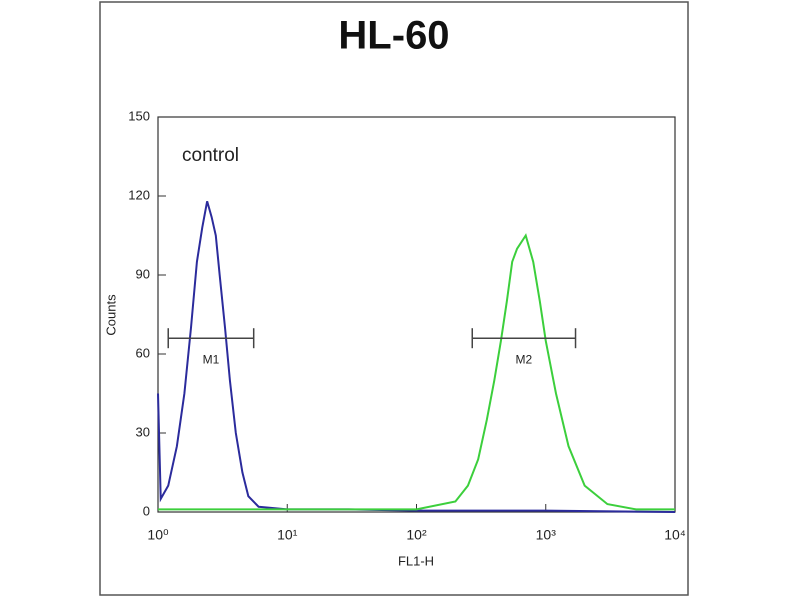 The width and height of the screenshot is (800, 605). What do you see at coordinates (110, 315) in the screenshot?
I see `y-axis-label: Counts` at bounding box center [110, 315].